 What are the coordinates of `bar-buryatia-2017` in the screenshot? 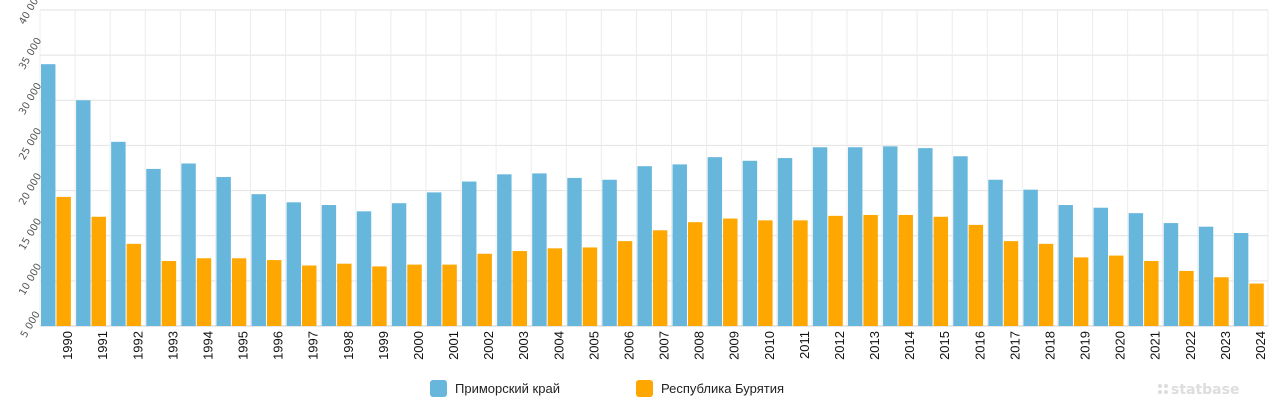 It's located at (1011, 283).